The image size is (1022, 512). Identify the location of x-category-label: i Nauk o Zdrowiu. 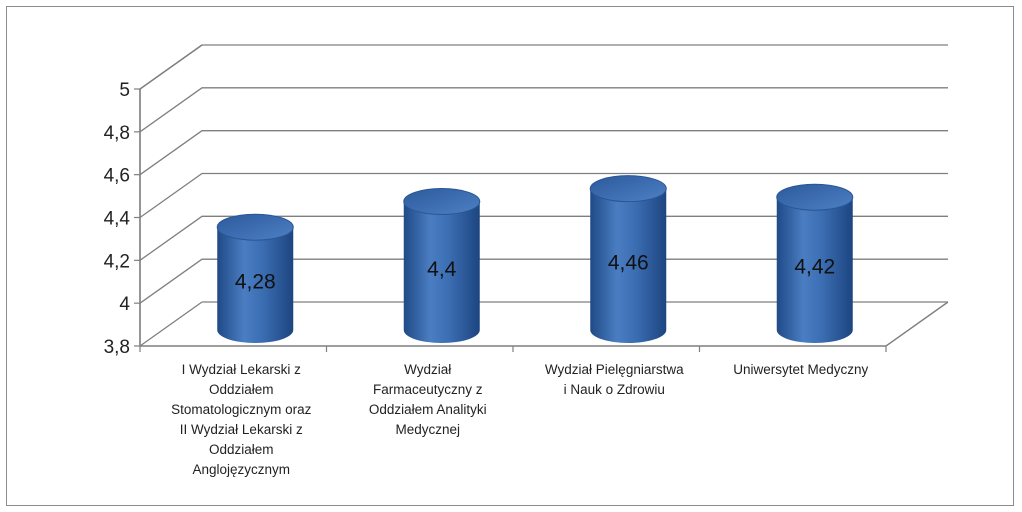
(614, 389).